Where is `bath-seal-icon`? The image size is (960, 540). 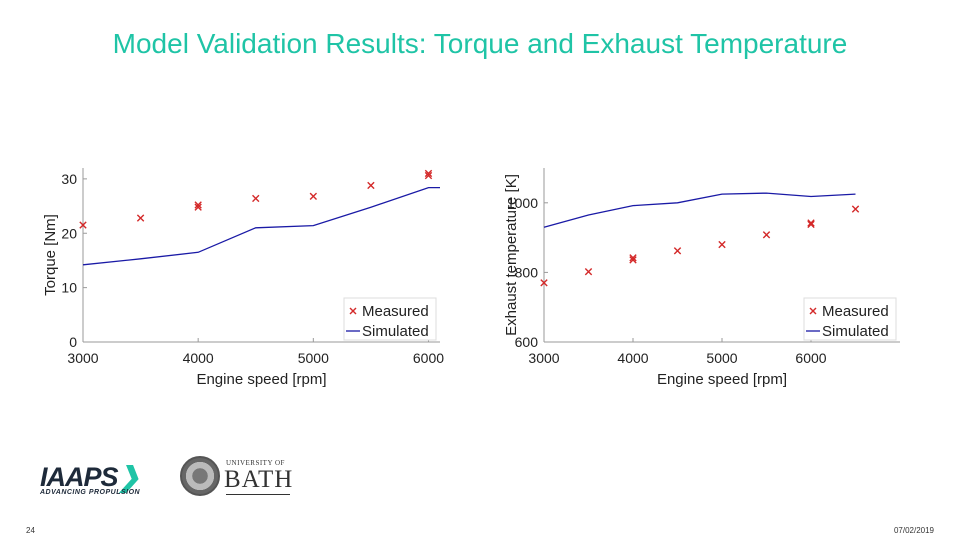 bath-seal-icon is located at coordinates (200, 476).